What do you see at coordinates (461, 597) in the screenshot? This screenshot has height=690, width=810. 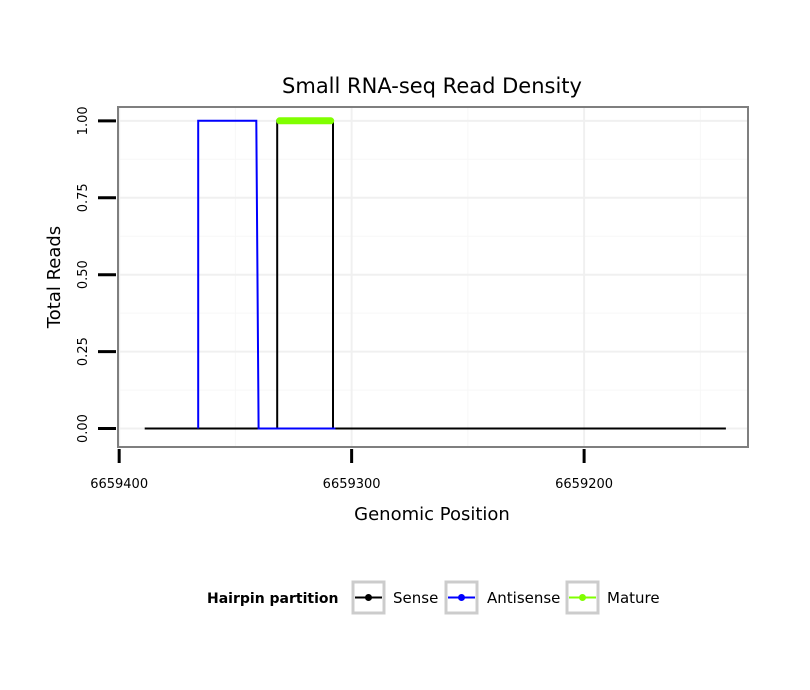 I see `legend-point-antisense` at bounding box center [461, 597].